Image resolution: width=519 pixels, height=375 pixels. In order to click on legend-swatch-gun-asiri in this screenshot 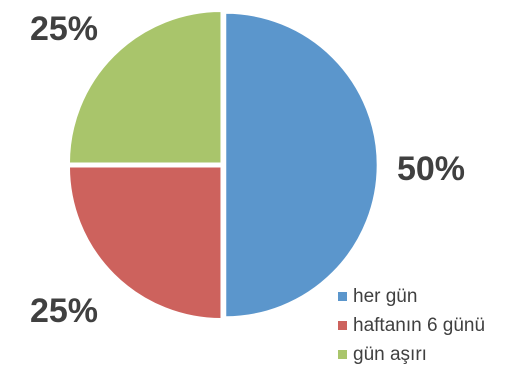, I will do `click(342, 354)`.